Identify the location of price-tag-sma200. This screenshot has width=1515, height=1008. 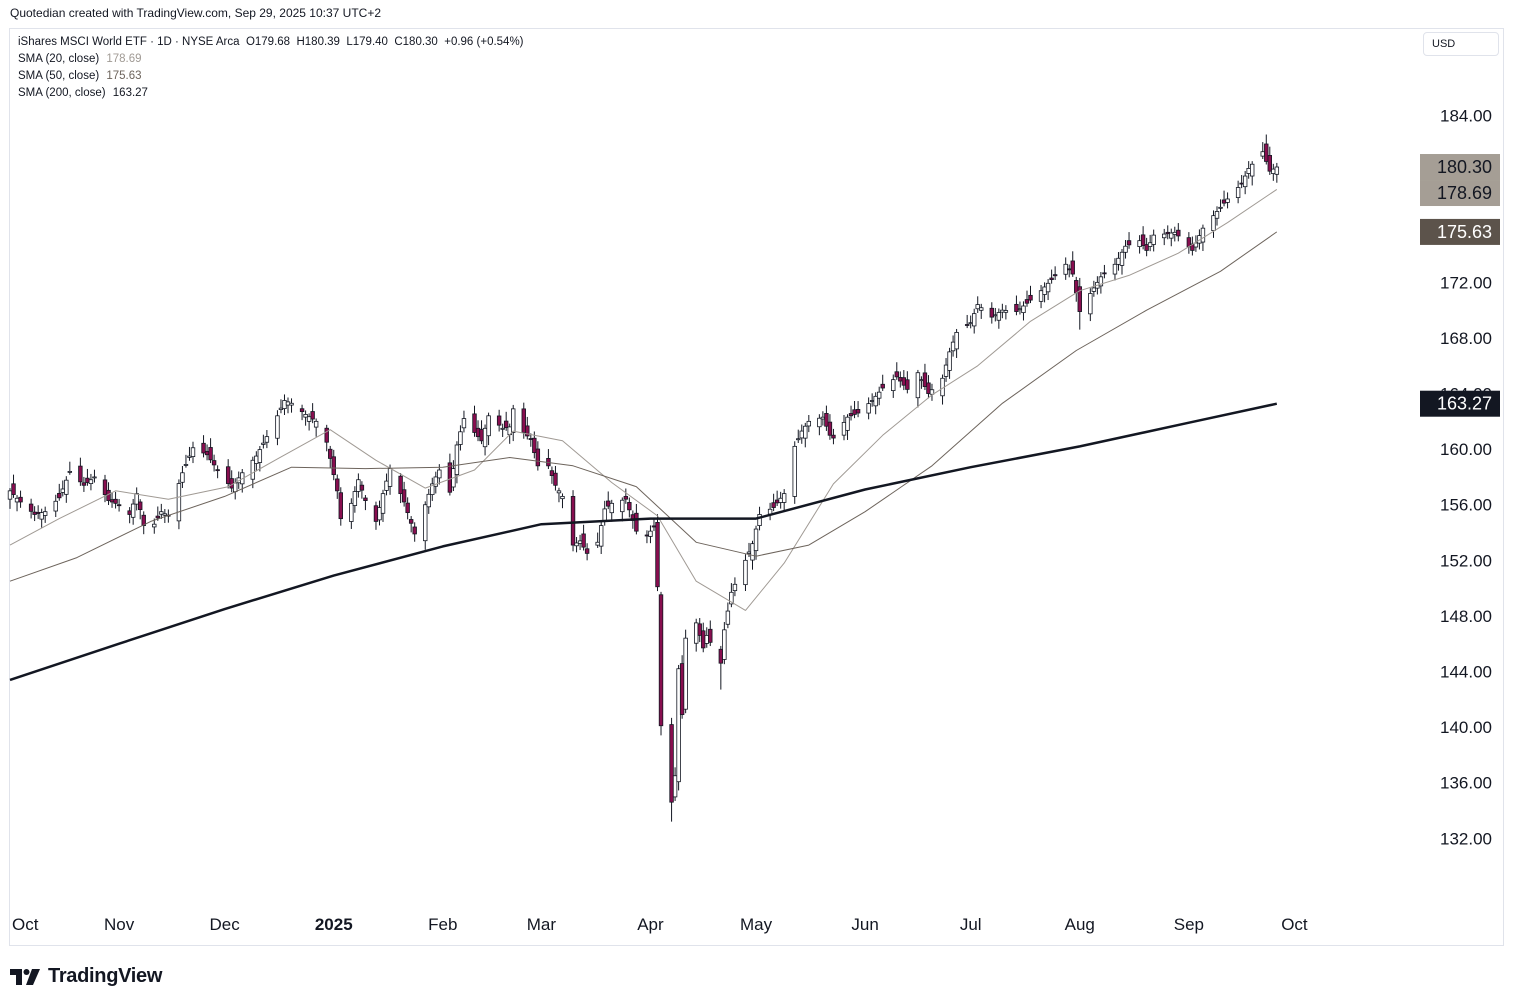
(1460, 403).